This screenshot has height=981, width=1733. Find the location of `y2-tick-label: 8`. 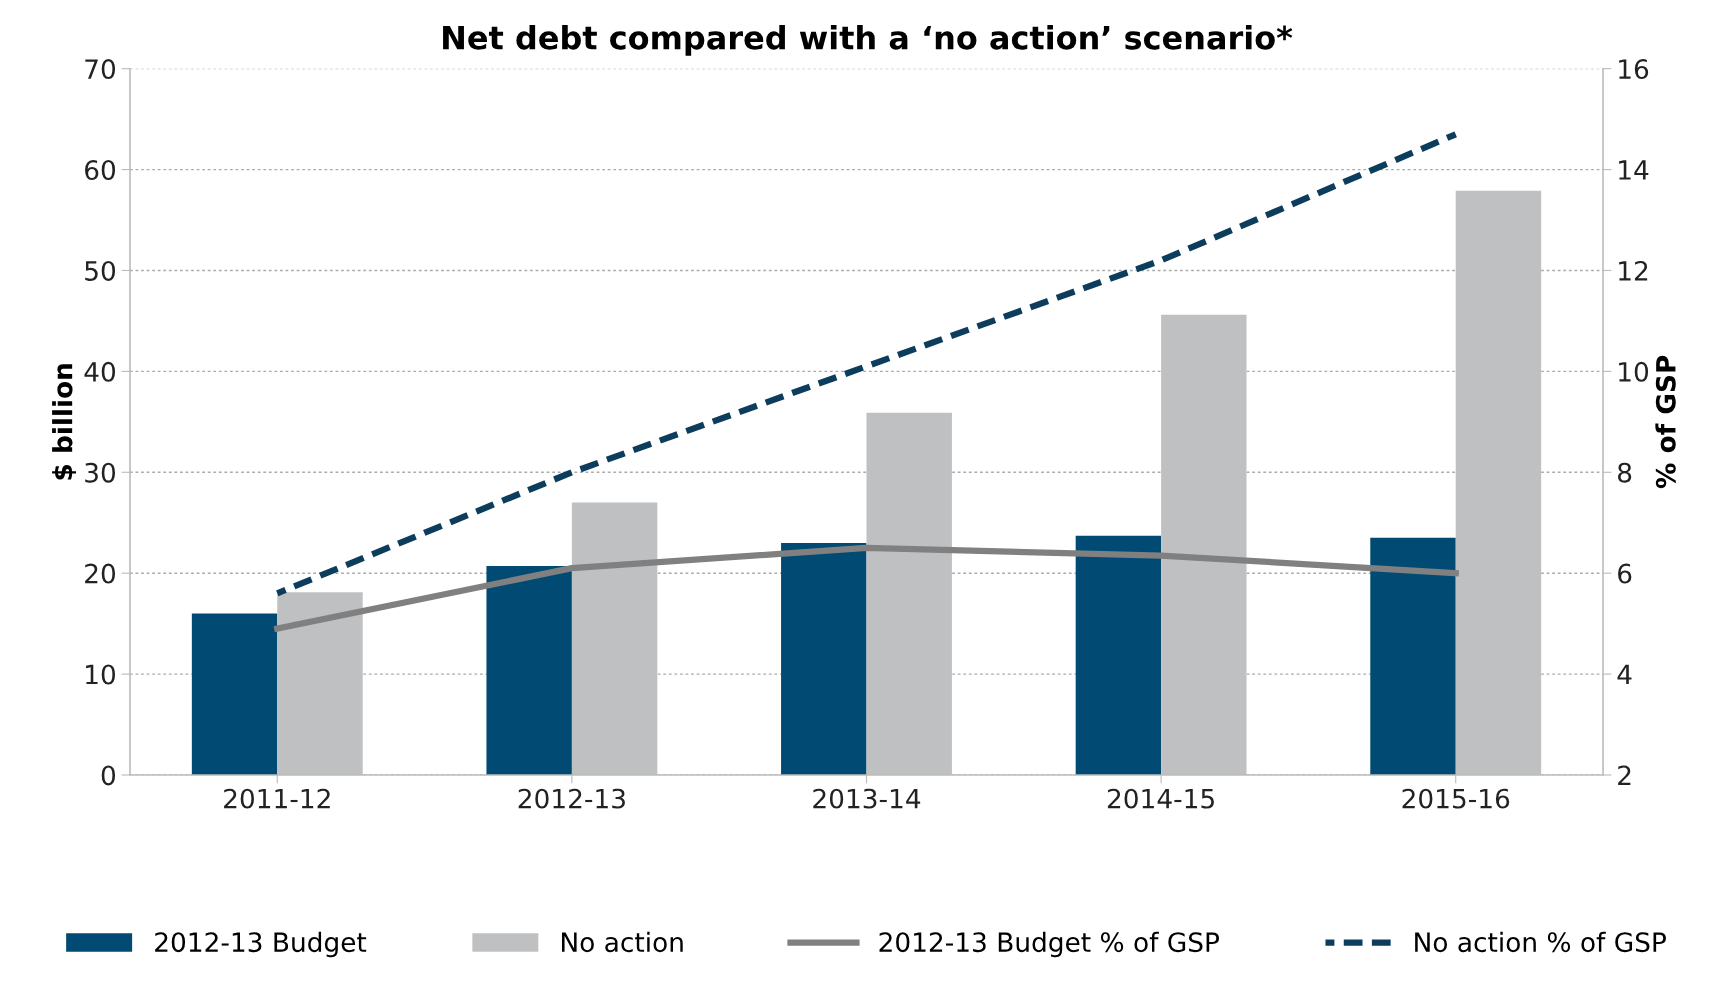

y2-tick-label: 8 is located at coordinates (1625, 472).